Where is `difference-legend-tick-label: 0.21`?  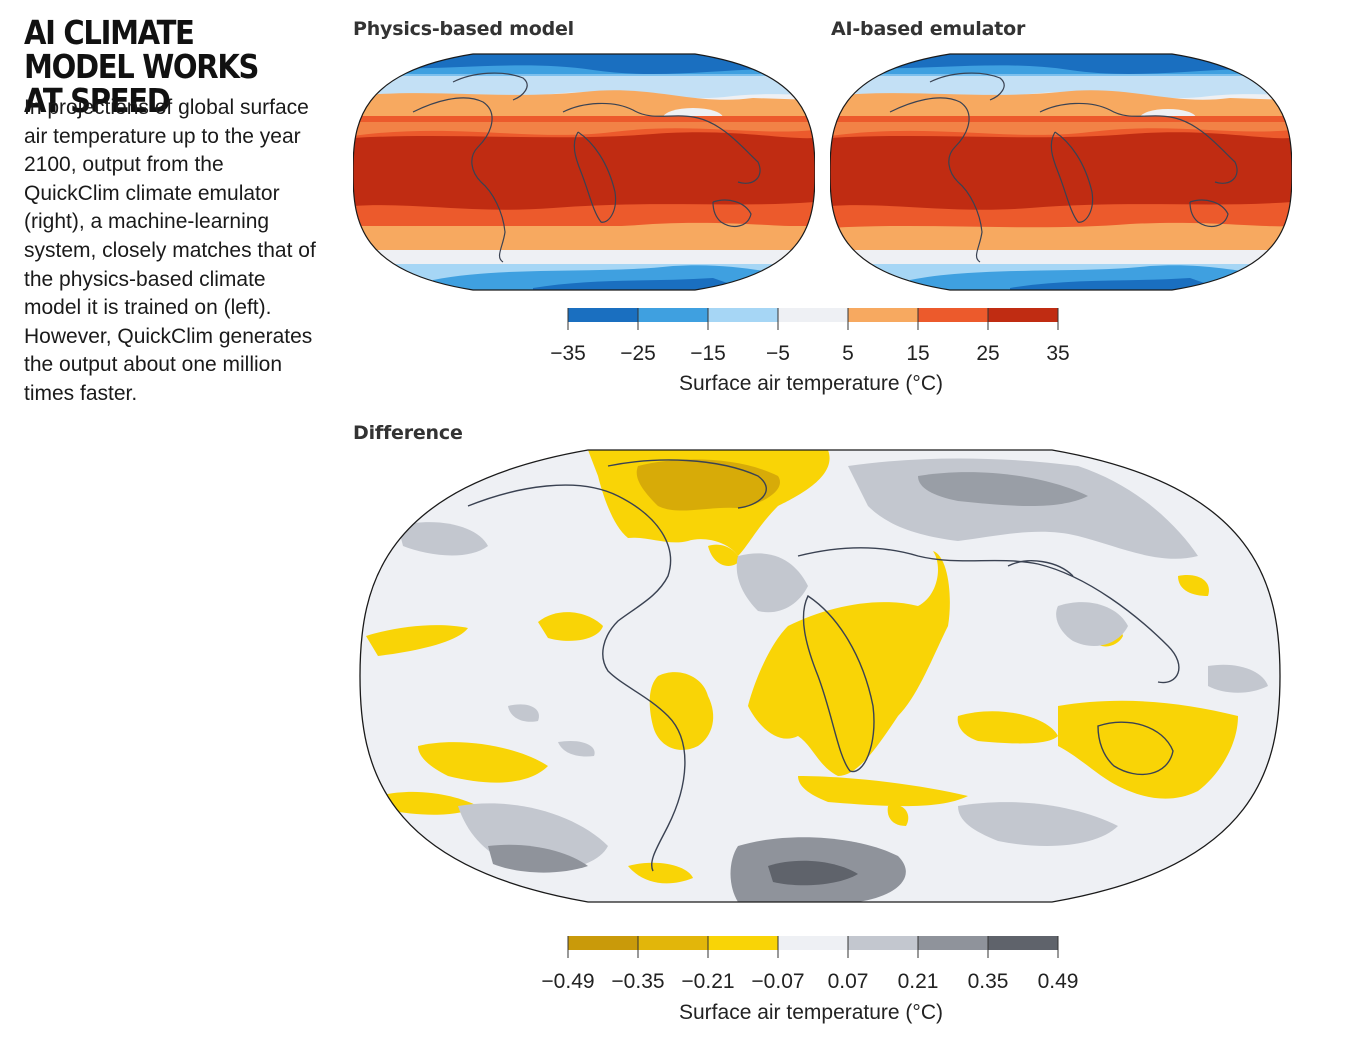 difference-legend-tick-label: 0.21 is located at coordinates (918, 981).